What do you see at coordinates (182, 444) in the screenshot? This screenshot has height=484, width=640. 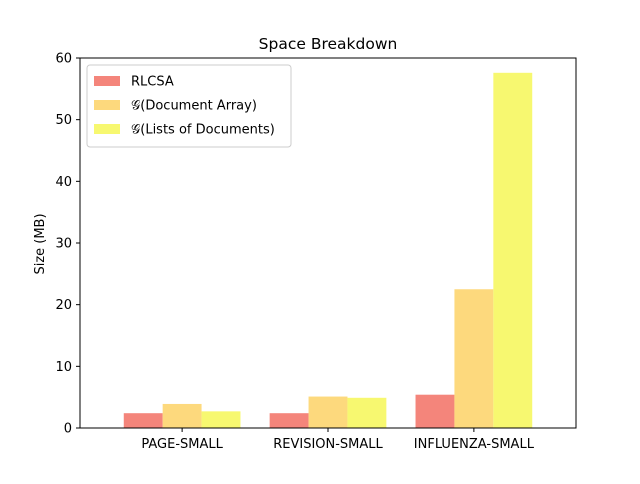 I see `x-tick-label: PAGE-SMALL` at bounding box center [182, 444].